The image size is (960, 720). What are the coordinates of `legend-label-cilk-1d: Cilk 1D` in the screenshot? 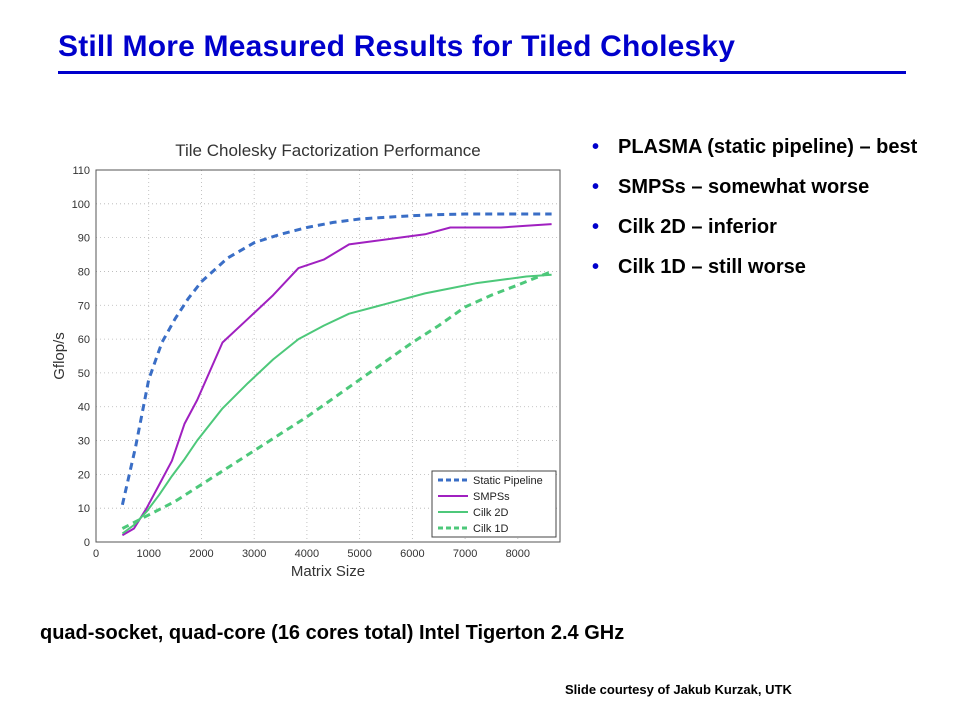 It's located at (491, 529).